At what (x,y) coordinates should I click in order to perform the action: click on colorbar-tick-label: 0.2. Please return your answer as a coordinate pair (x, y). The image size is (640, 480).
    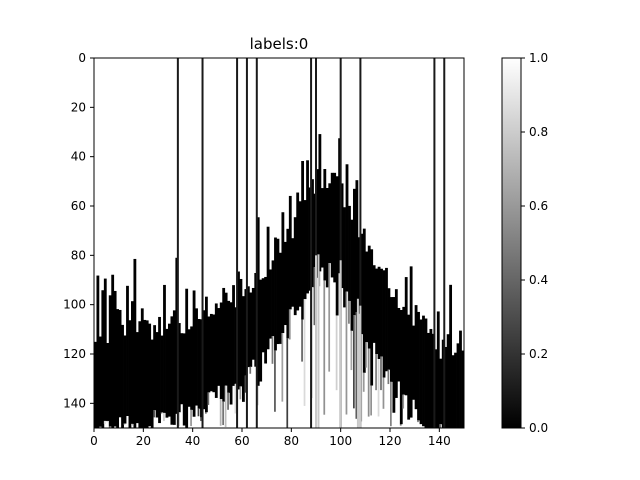
    Looking at the image, I should click on (538, 354).